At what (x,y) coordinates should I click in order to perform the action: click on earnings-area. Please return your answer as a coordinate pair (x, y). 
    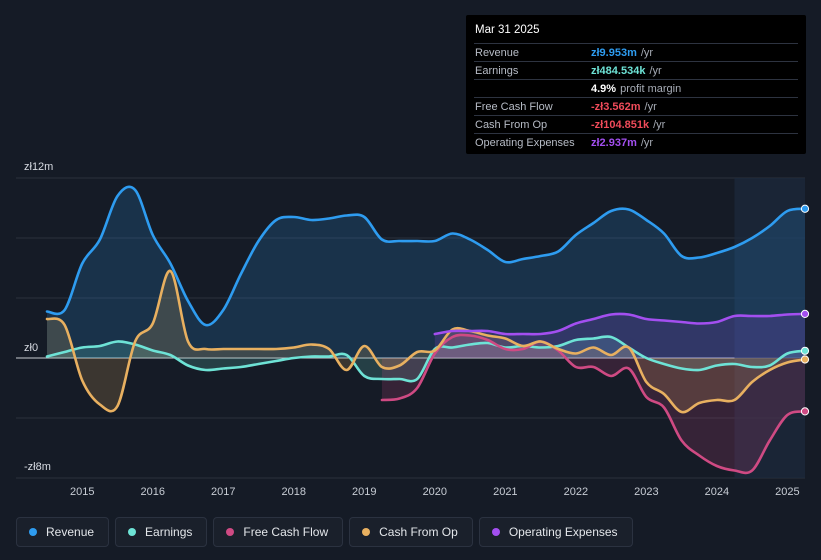
    Looking at the image, I should click on (426, 359).